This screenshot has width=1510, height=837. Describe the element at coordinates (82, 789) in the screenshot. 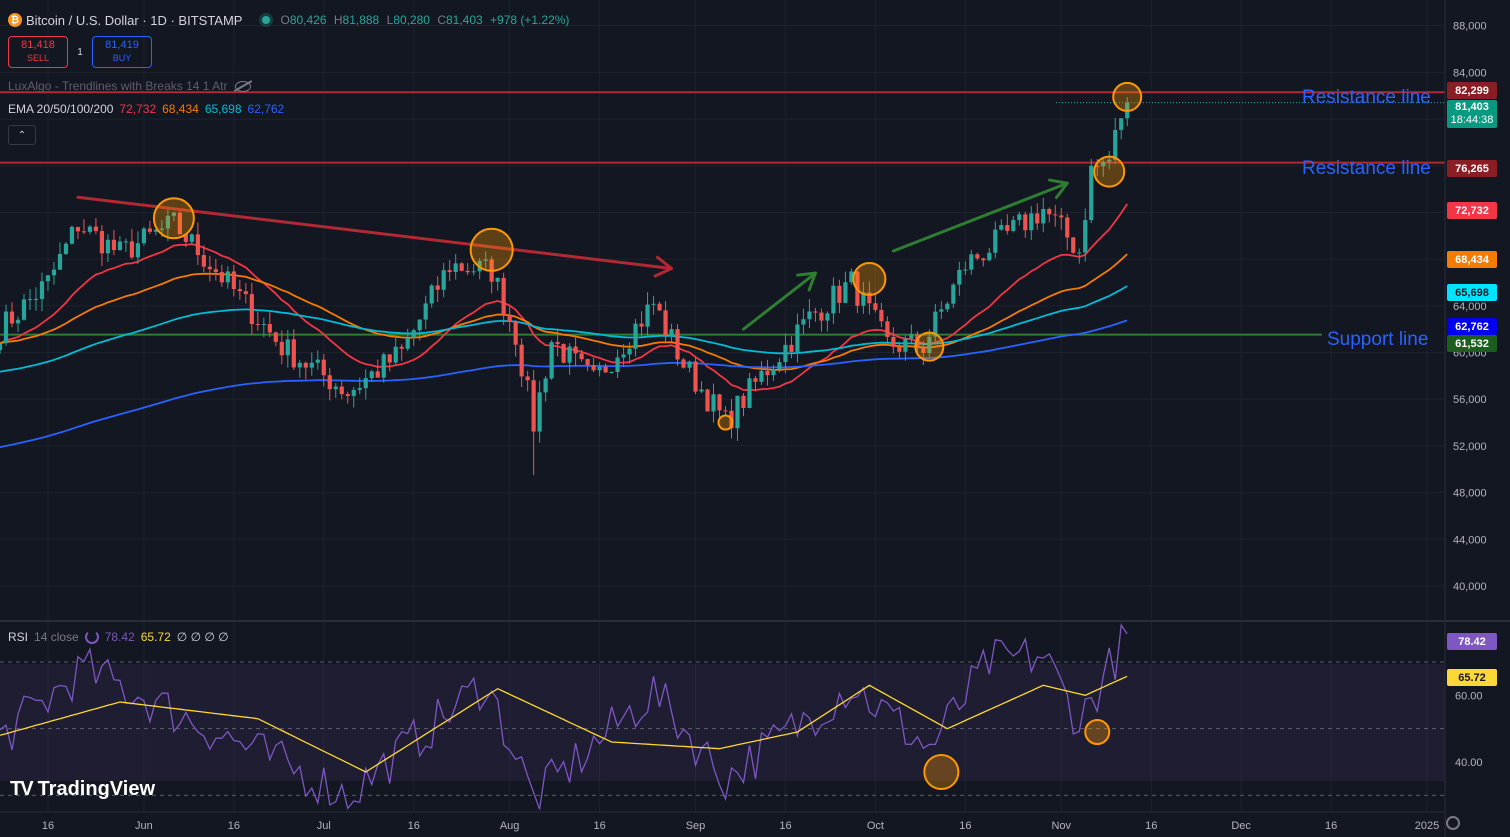

I see `tradingview-logo: TV TradingView` at that location.